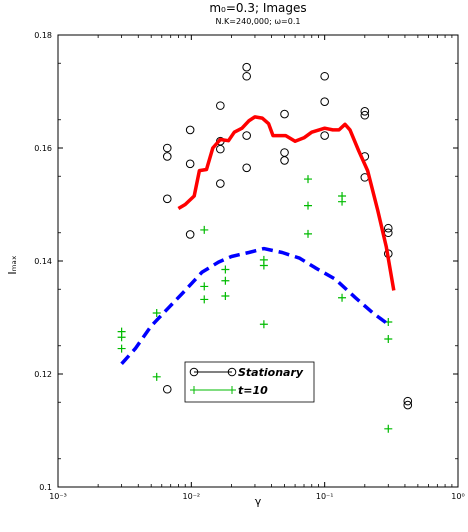 This screenshot has width=468, height=532. I want to click on legend: Stationary t=10, so click(249, 382).